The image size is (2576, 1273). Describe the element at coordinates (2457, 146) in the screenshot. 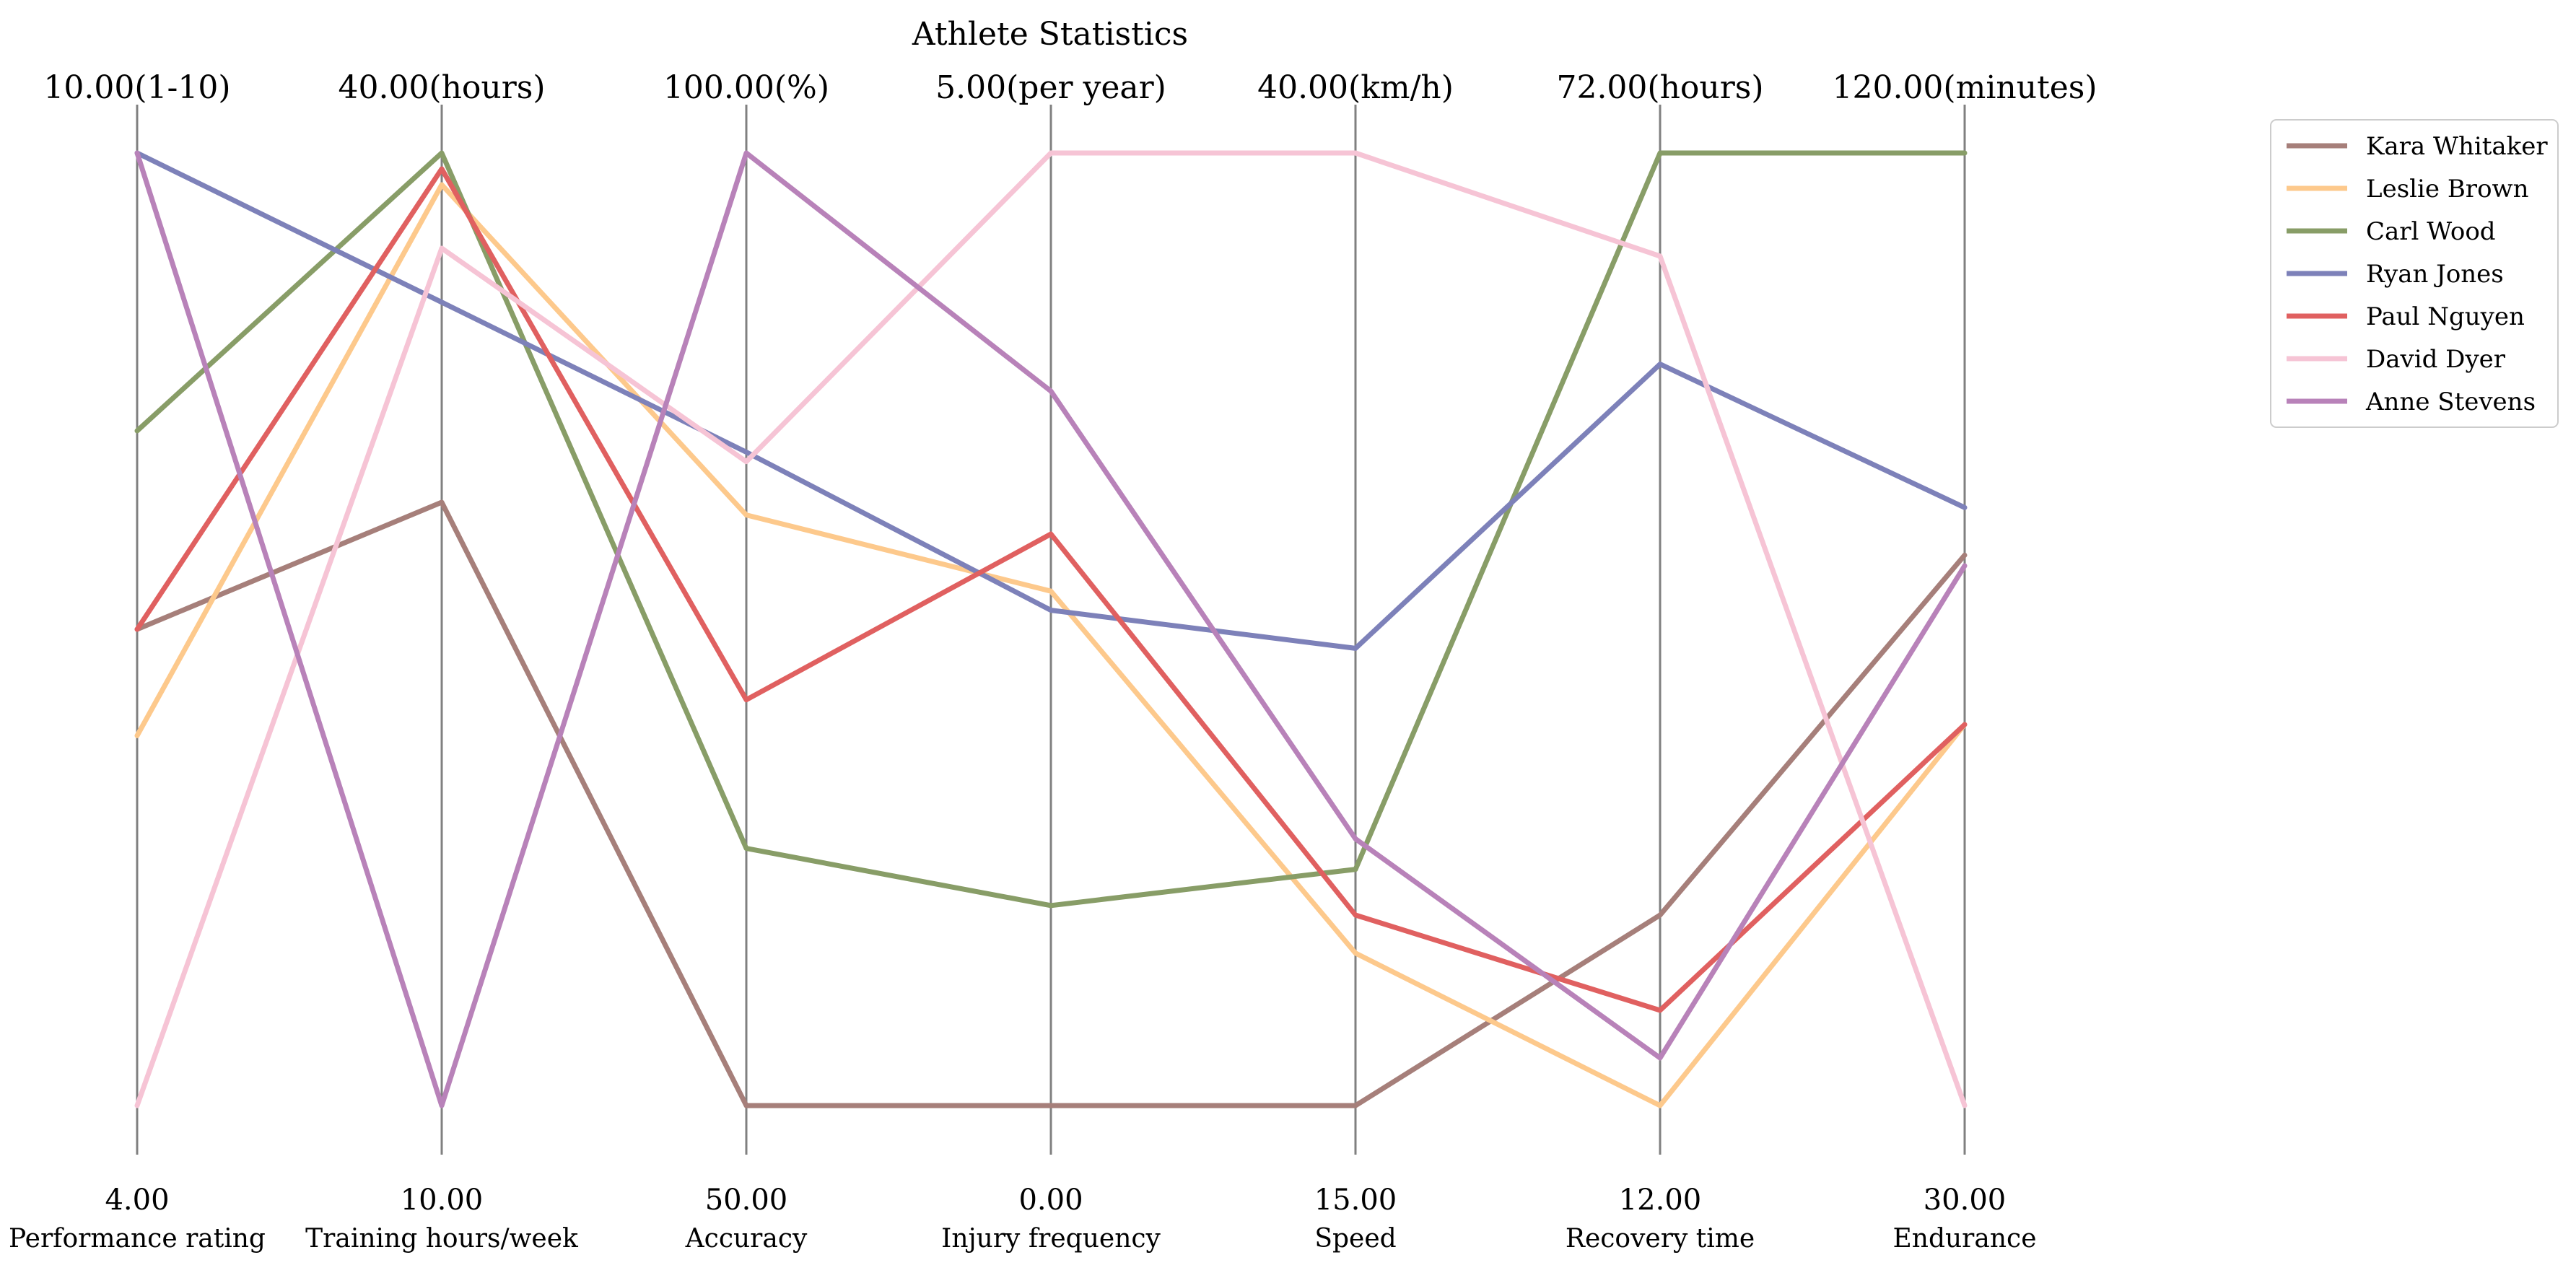

I see `legend-label: Kara Whitaker` at that location.